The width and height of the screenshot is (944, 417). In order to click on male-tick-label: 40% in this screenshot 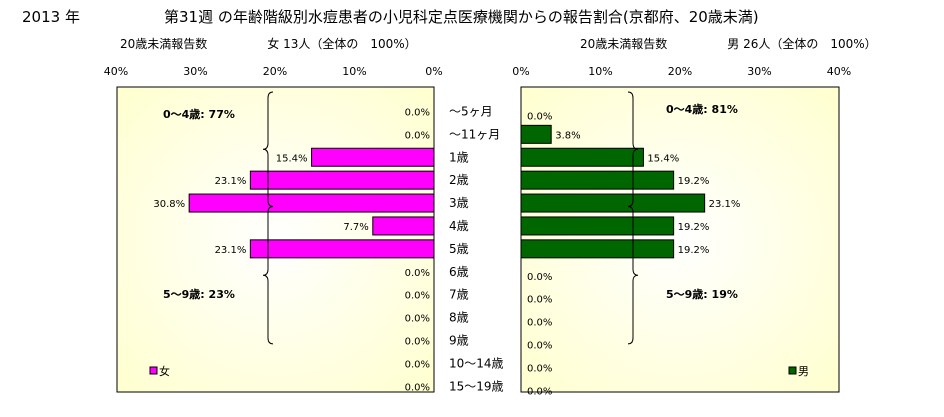, I will do `click(839, 71)`.